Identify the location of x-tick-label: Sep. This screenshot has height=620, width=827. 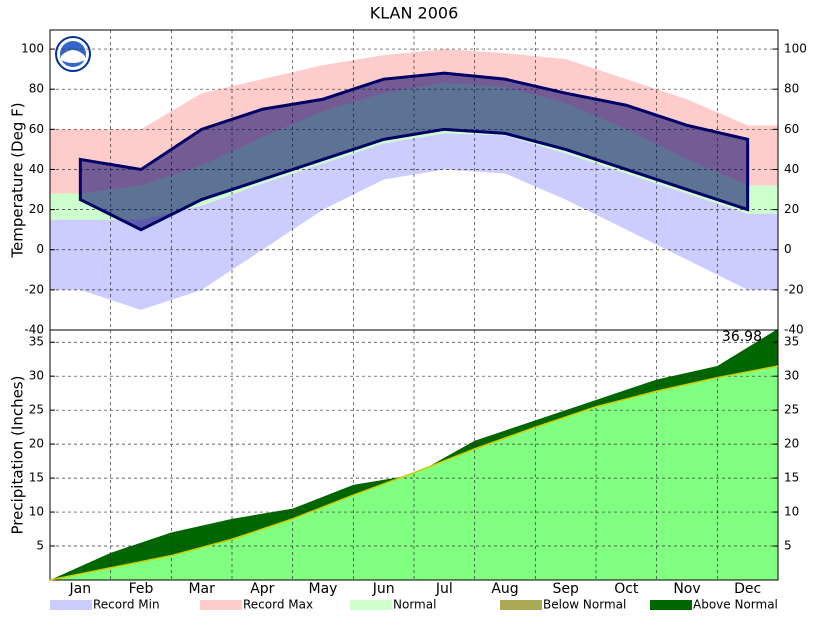
(565, 589).